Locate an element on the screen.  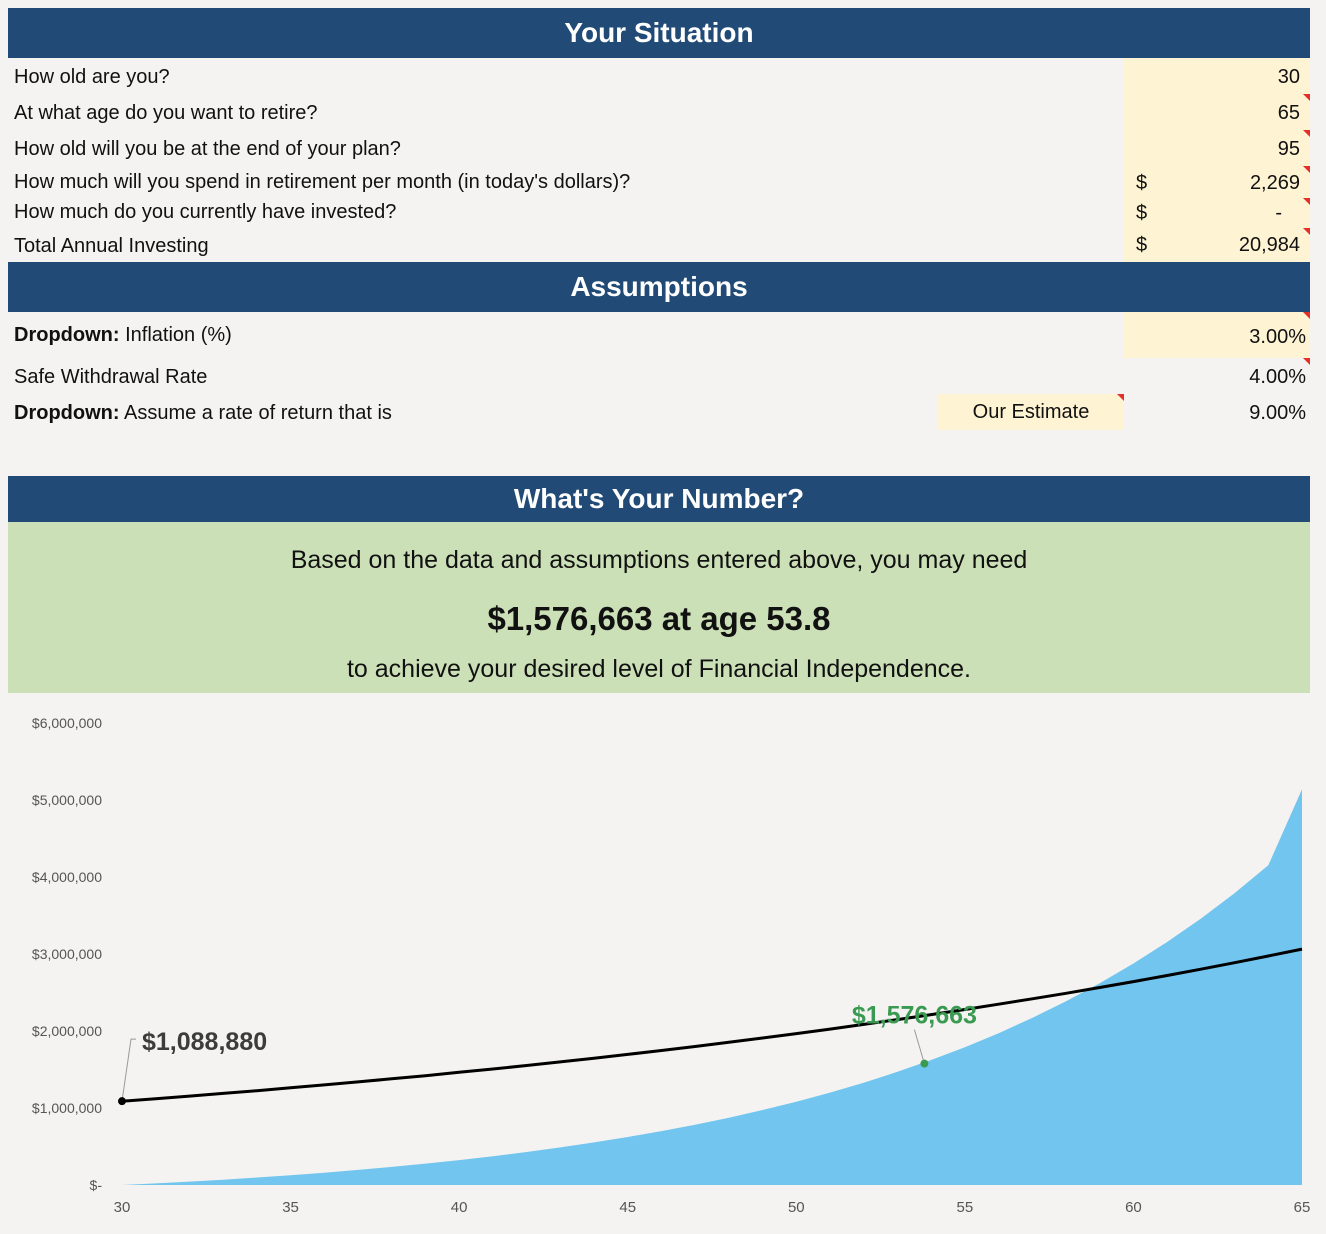
y-tick-label: $2,000,000 is located at coordinates (67, 1031).